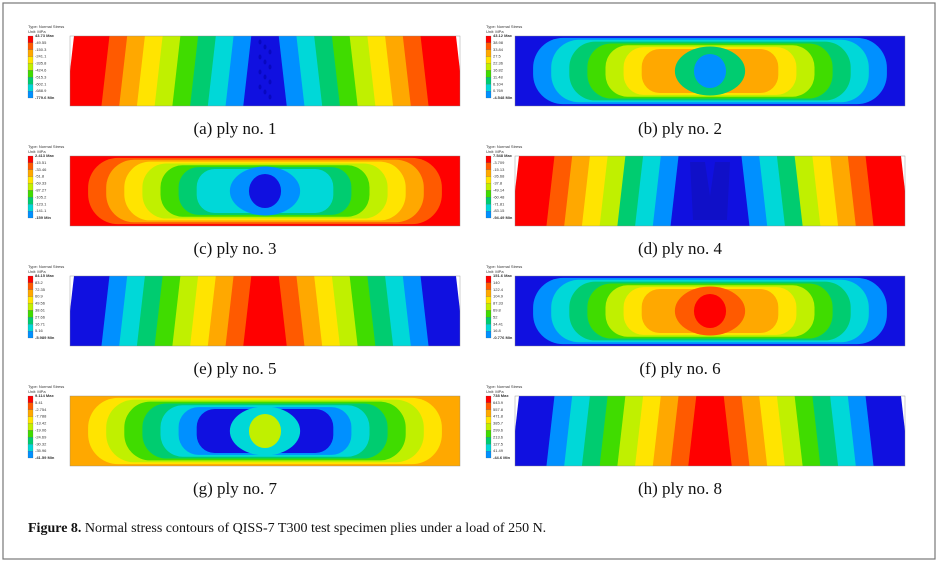 The height and width of the screenshot is (564, 940). What do you see at coordinates (41, 423) in the screenshot?
I see `legend-label: -13.42` at bounding box center [41, 423].